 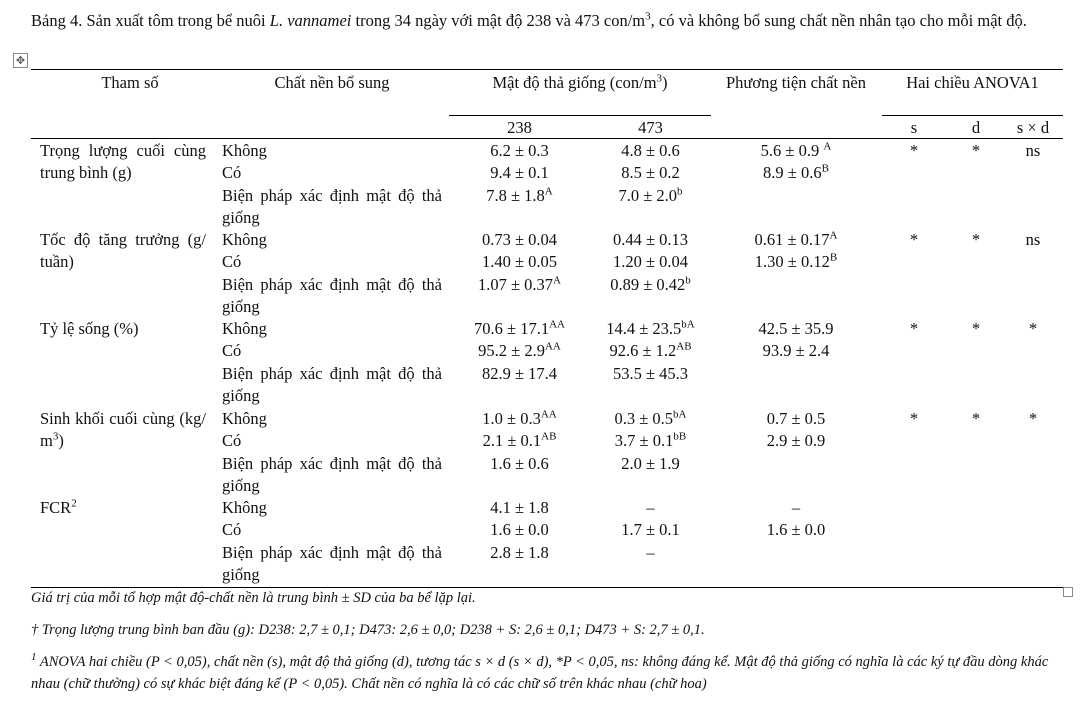 What do you see at coordinates (20, 60) in the screenshot?
I see `table-move-handle-icon: ✥` at bounding box center [20, 60].